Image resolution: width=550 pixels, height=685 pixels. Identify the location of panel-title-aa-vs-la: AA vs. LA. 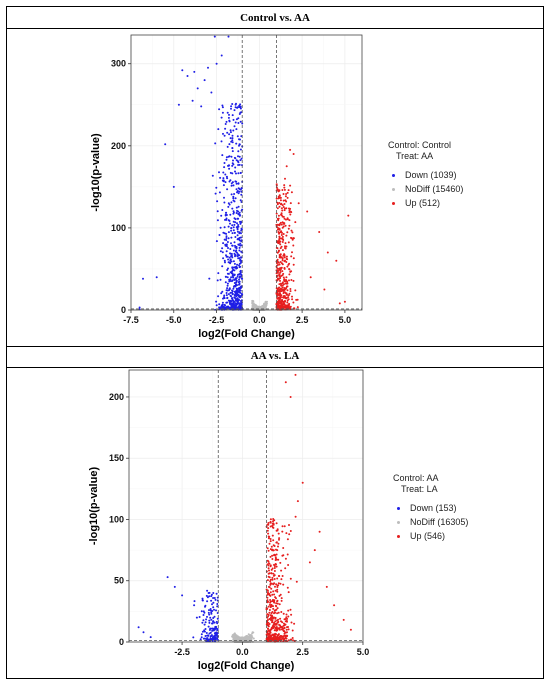
(275, 356).